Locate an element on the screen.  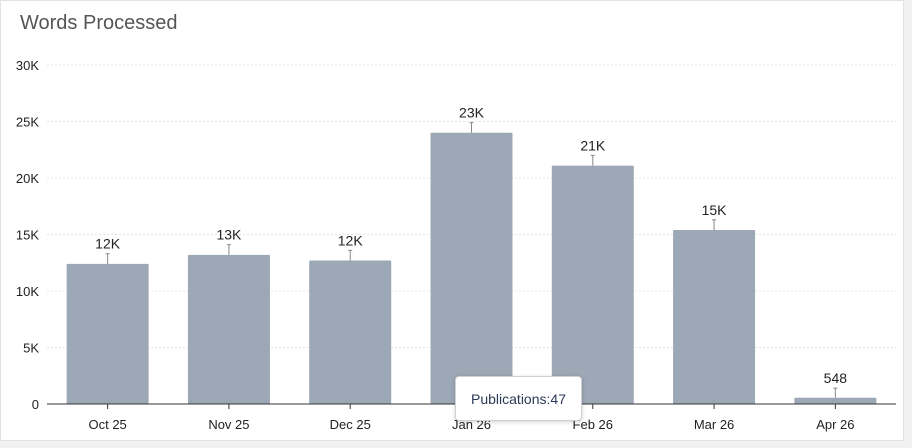
y-tick-label: 20K is located at coordinates (27, 178).